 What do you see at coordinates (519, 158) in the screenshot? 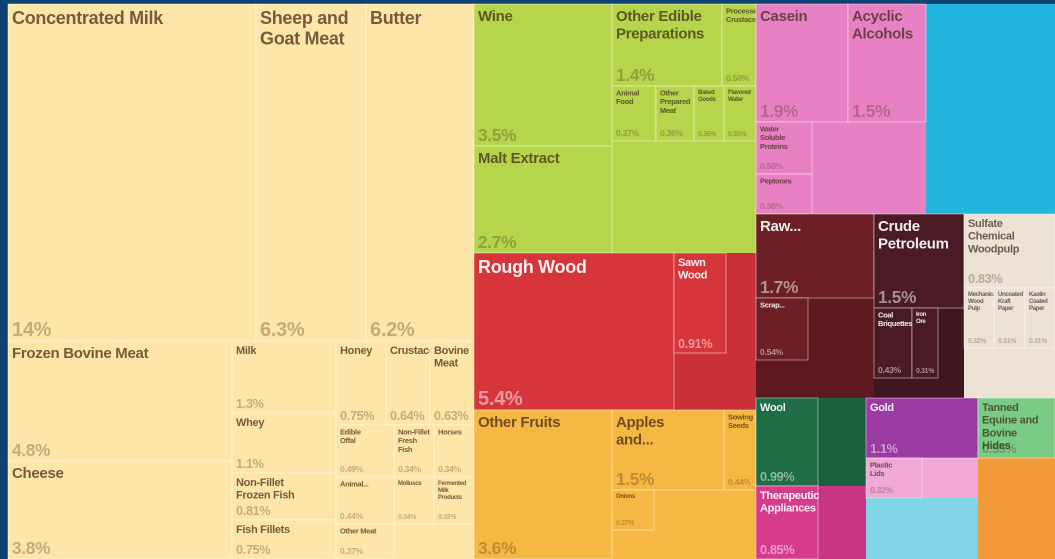
I see `tile-label: Malt Extract` at bounding box center [519, 158].